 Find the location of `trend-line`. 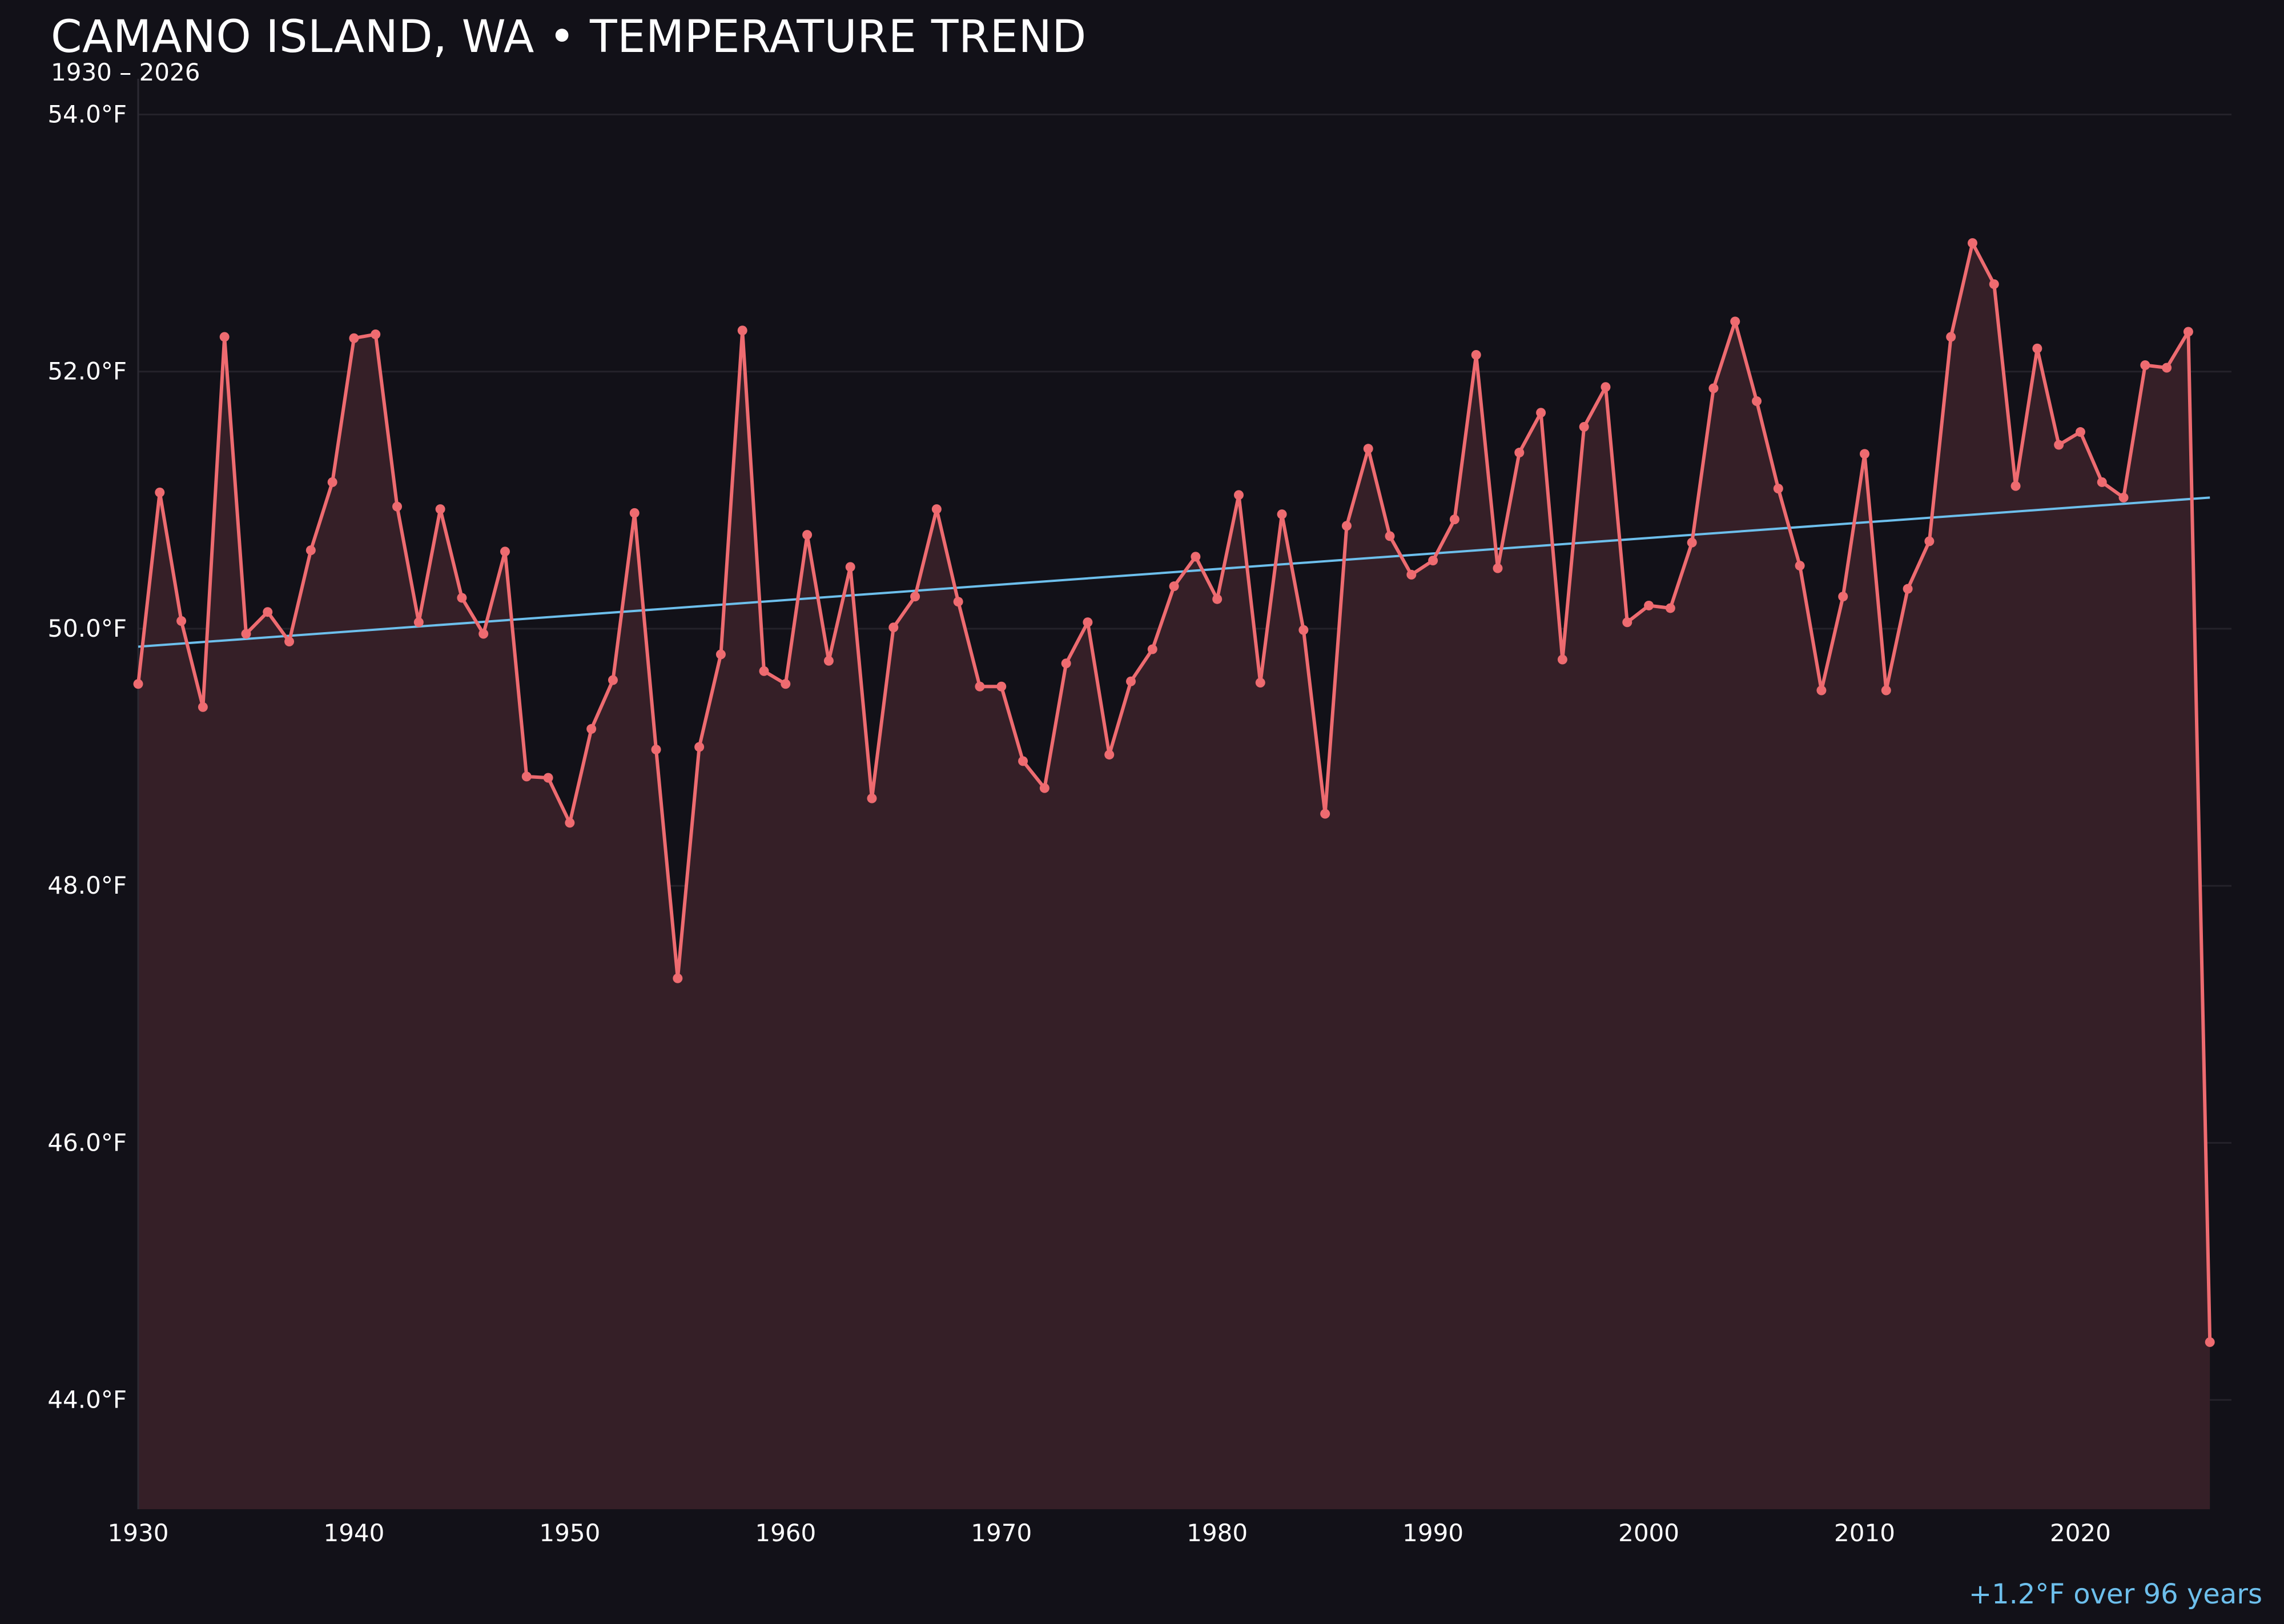

trend-line is located at coordinates (1174, 572).